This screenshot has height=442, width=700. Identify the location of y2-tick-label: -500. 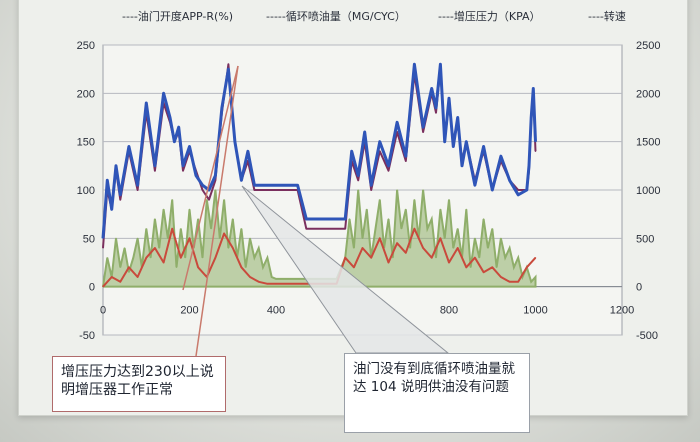
(647, 336).